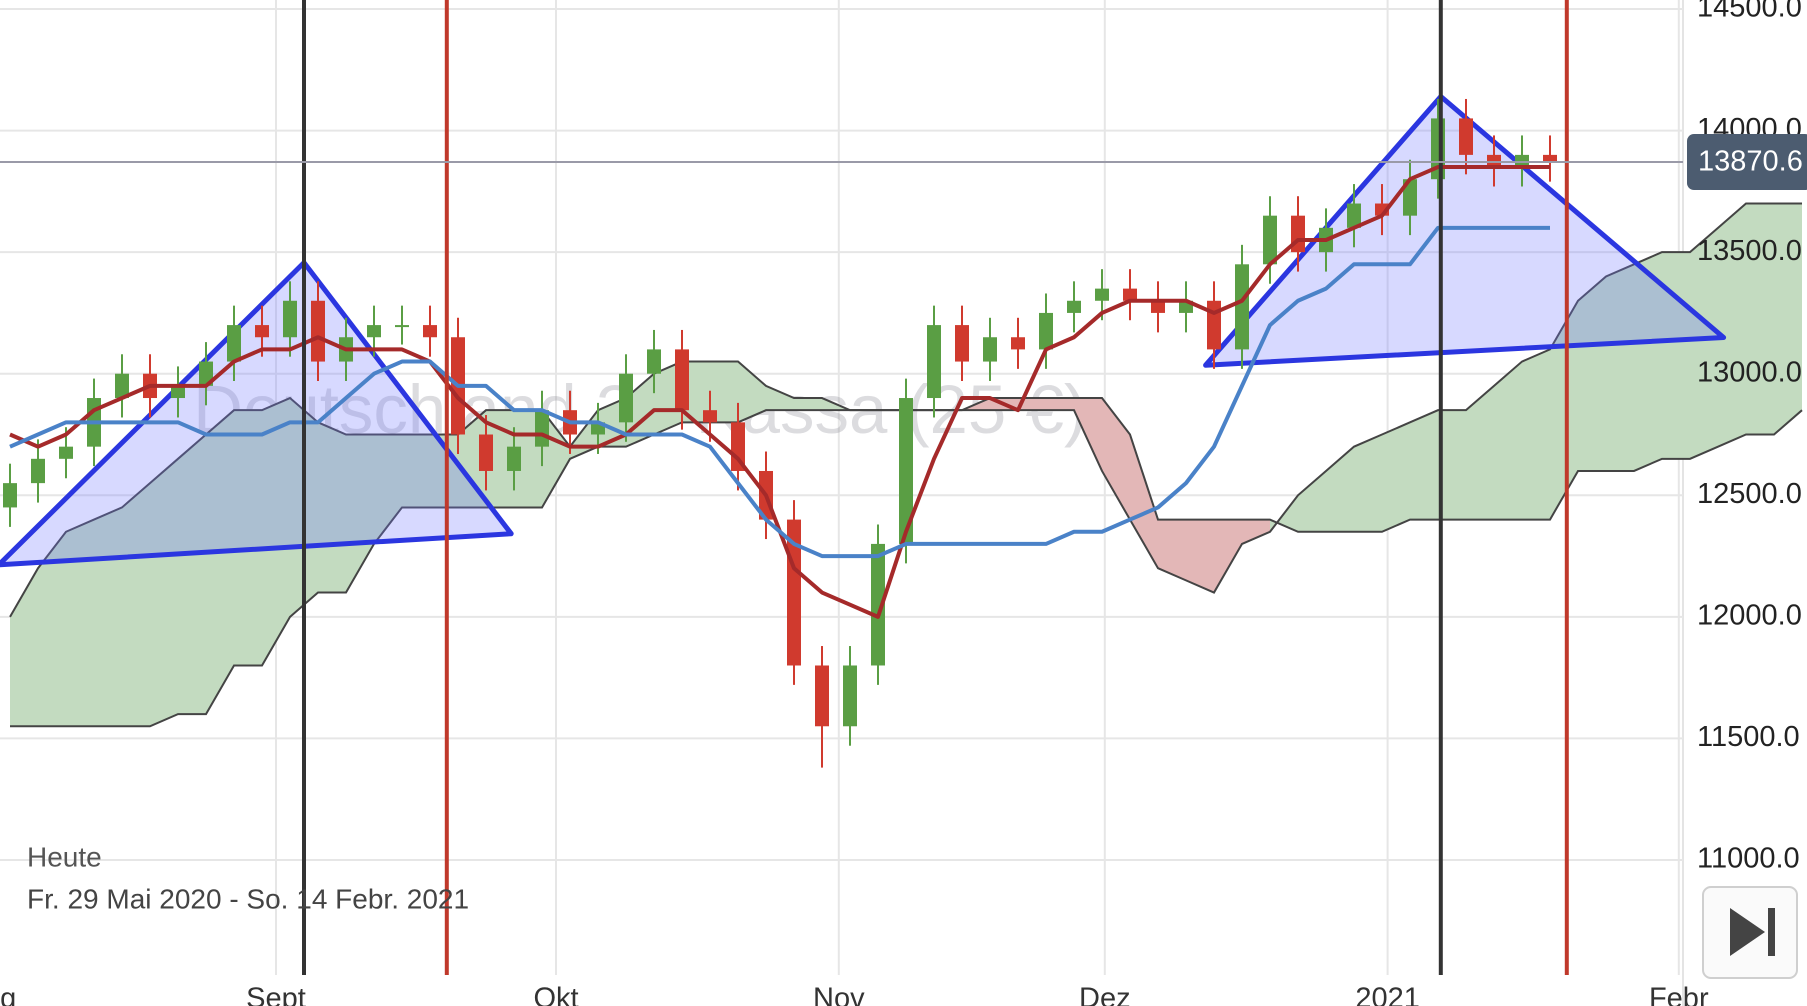 This screenshot has height=1006, width=1807. What do you see at coordinates (1387, 994) in the screenshot?
I see `x-tick-label: 2021` at bounding box center [1387, 994].